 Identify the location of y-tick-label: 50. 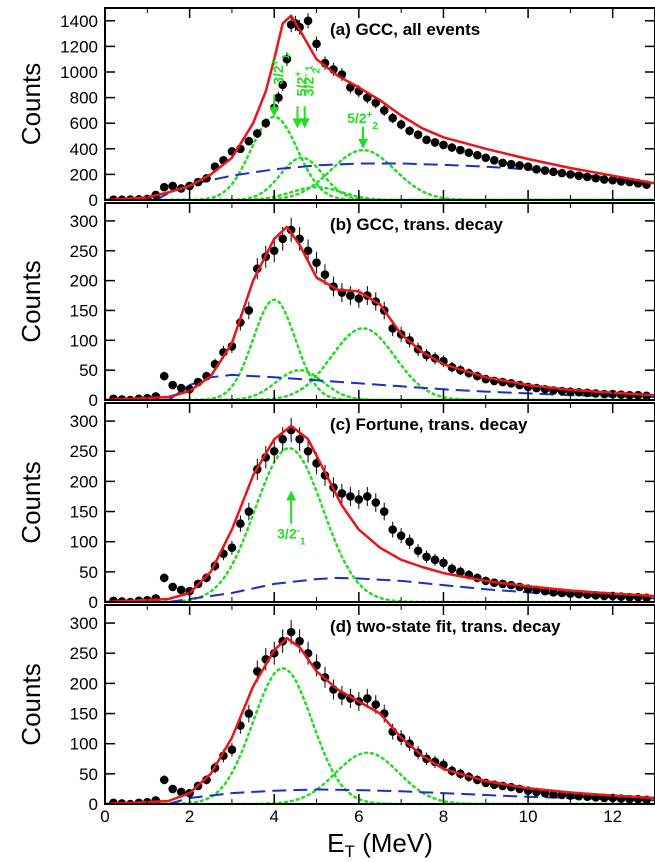
(88, 572).